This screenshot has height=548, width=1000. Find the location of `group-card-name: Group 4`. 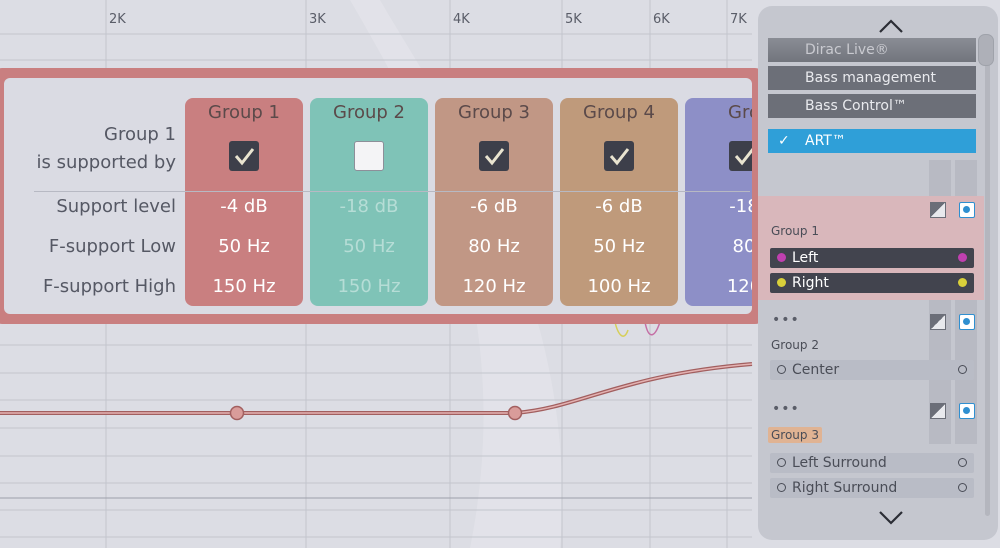

group-card-name: Group 4 is located at coordinates (619, 112).